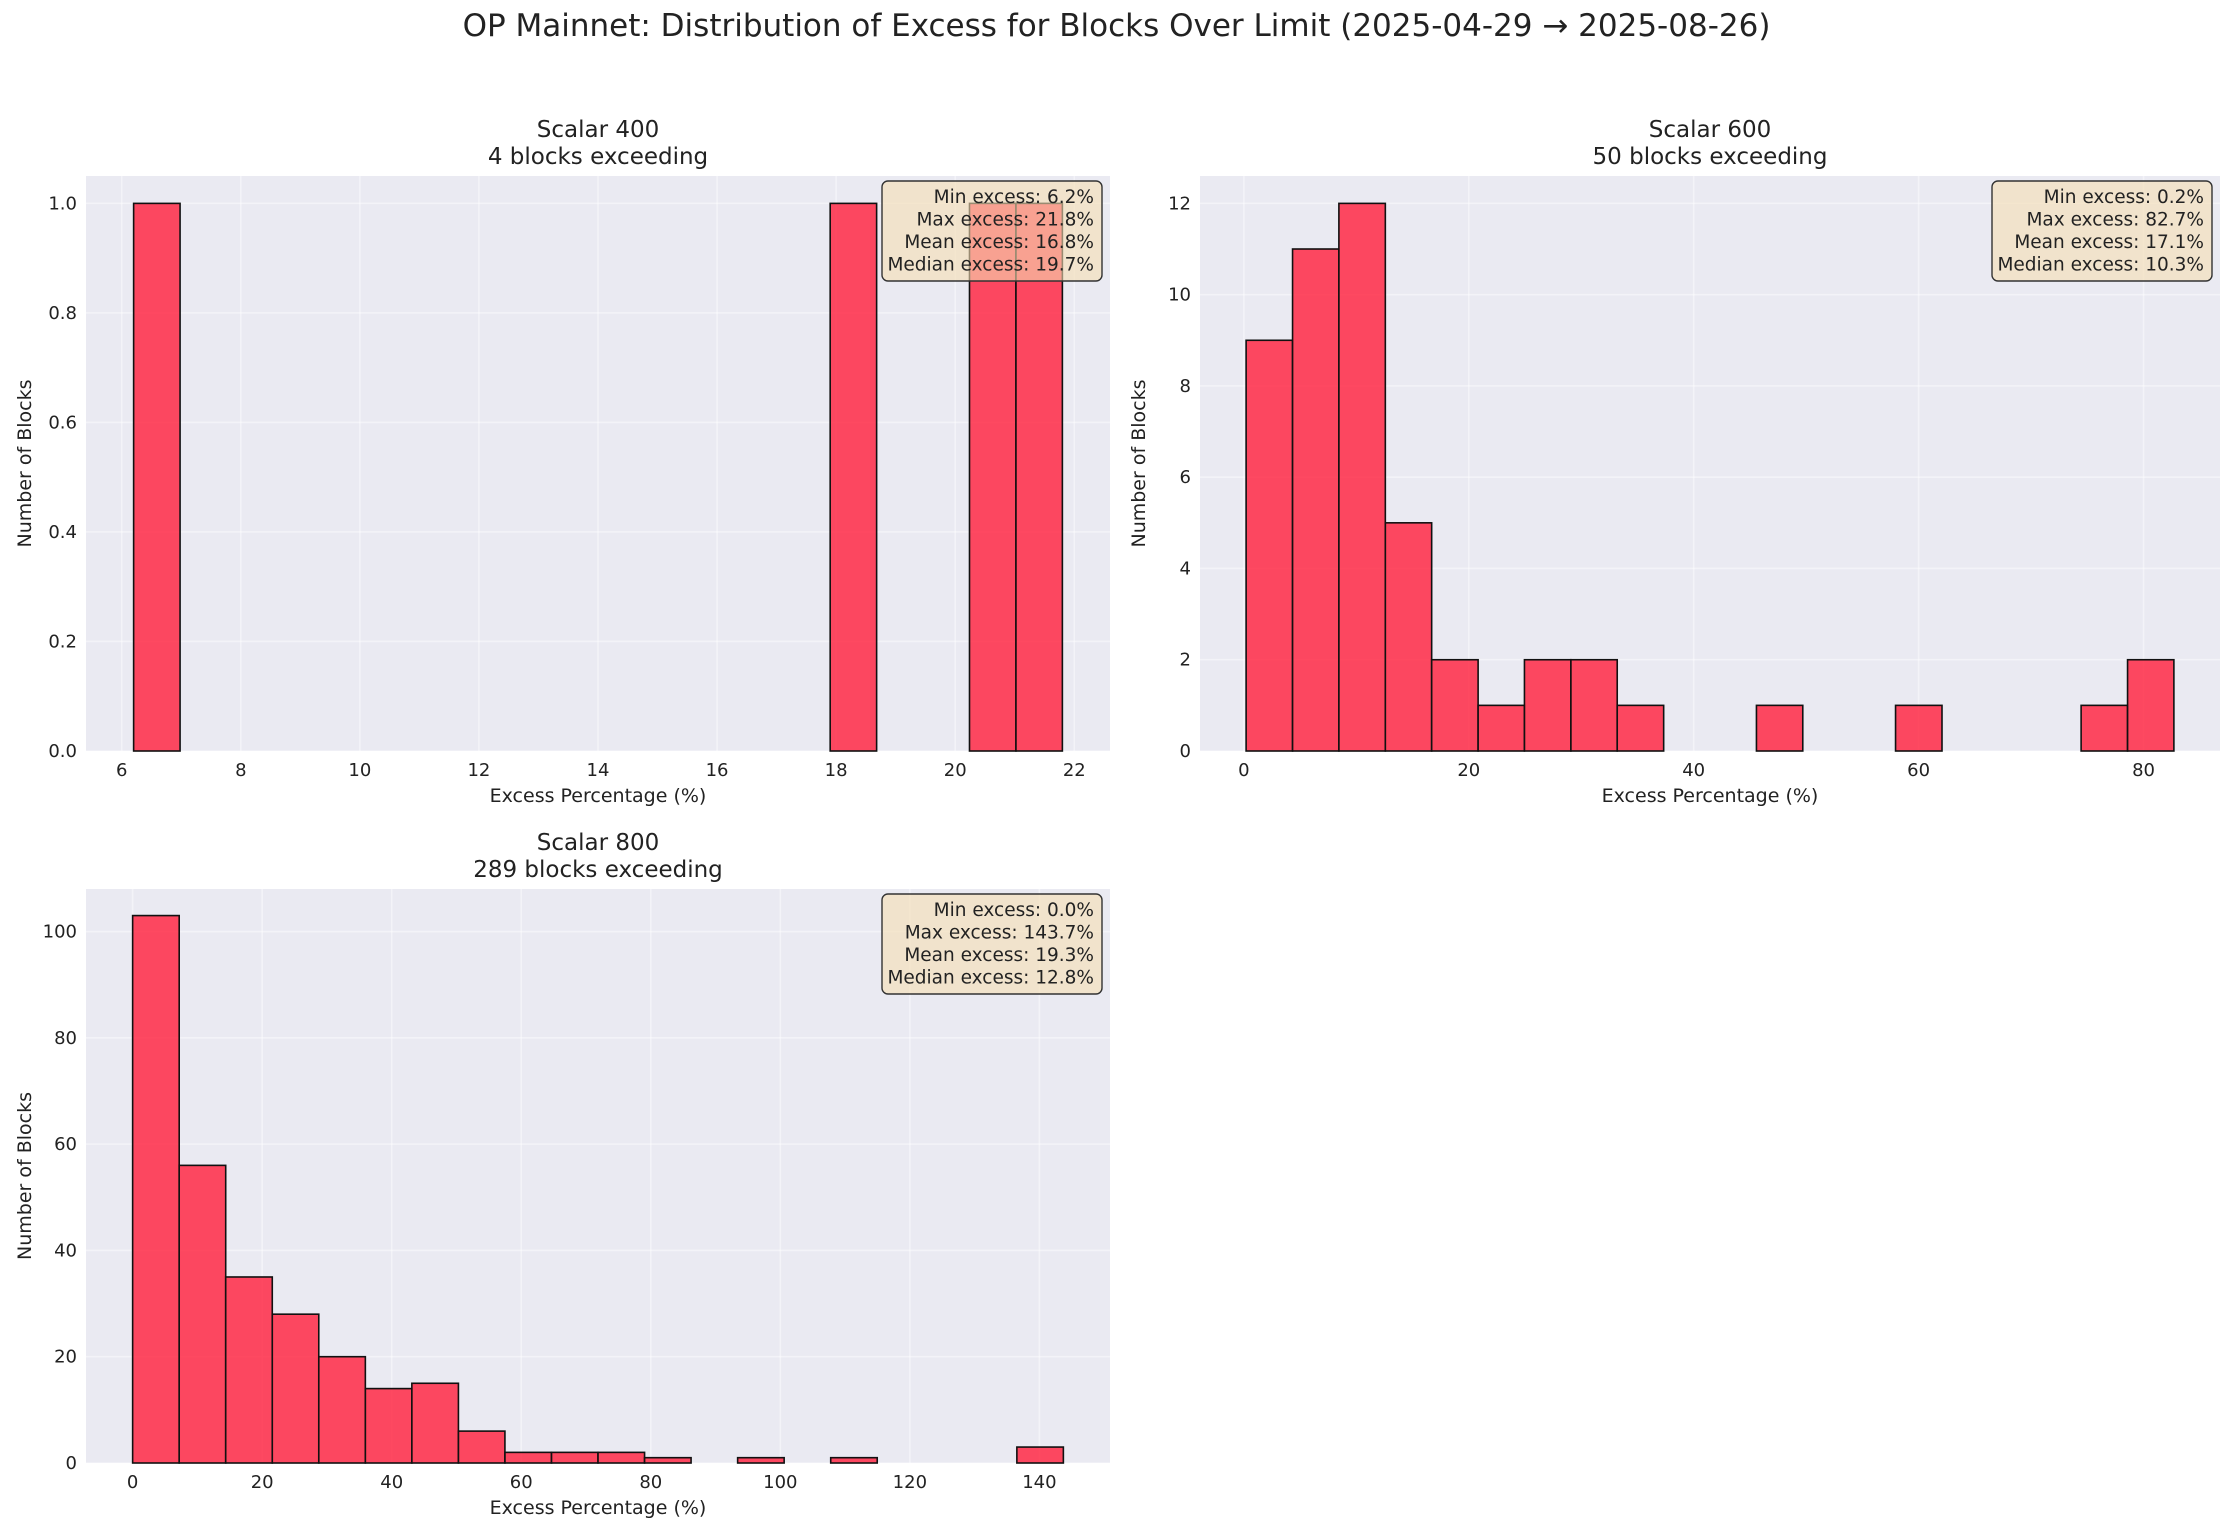 This screenshot has width=2233, height=1533. What do you see at coordinates (910, 1482) in the screenshot?
I see `x-tick-label: 120` at bounding box center [910, 1482].